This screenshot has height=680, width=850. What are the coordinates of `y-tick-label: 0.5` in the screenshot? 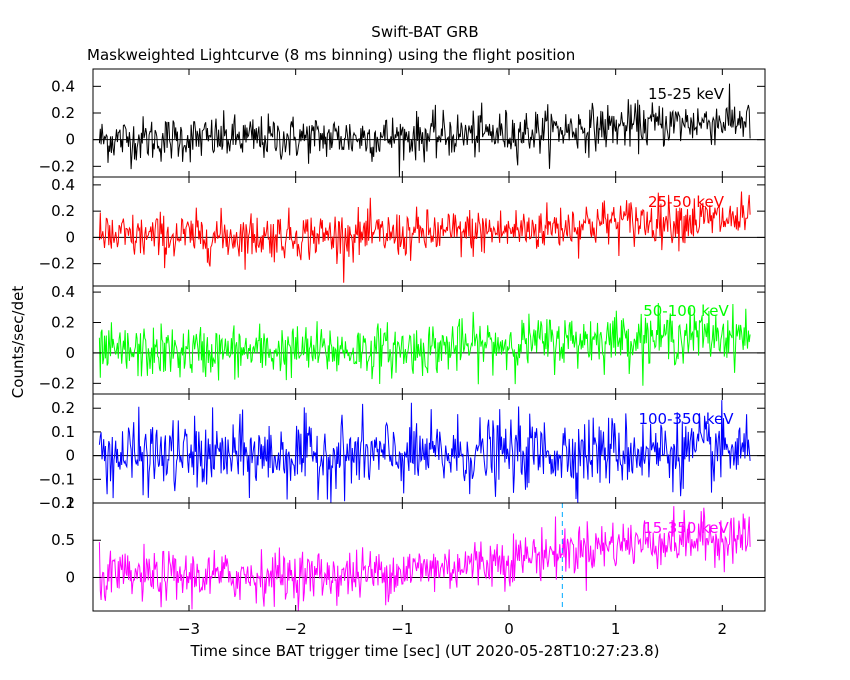 It's located at (63, 540).